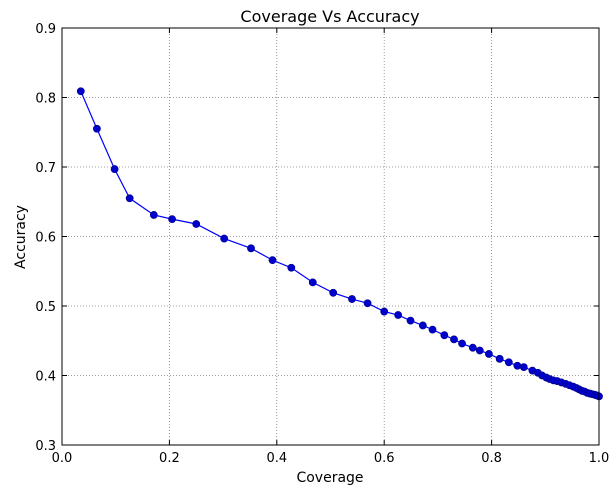 The width and height of the screenshot is (612, 486). Describe the element at coordinates (45, 446) in the screenshot. I see `y-tick-label: 0.3` at that location.